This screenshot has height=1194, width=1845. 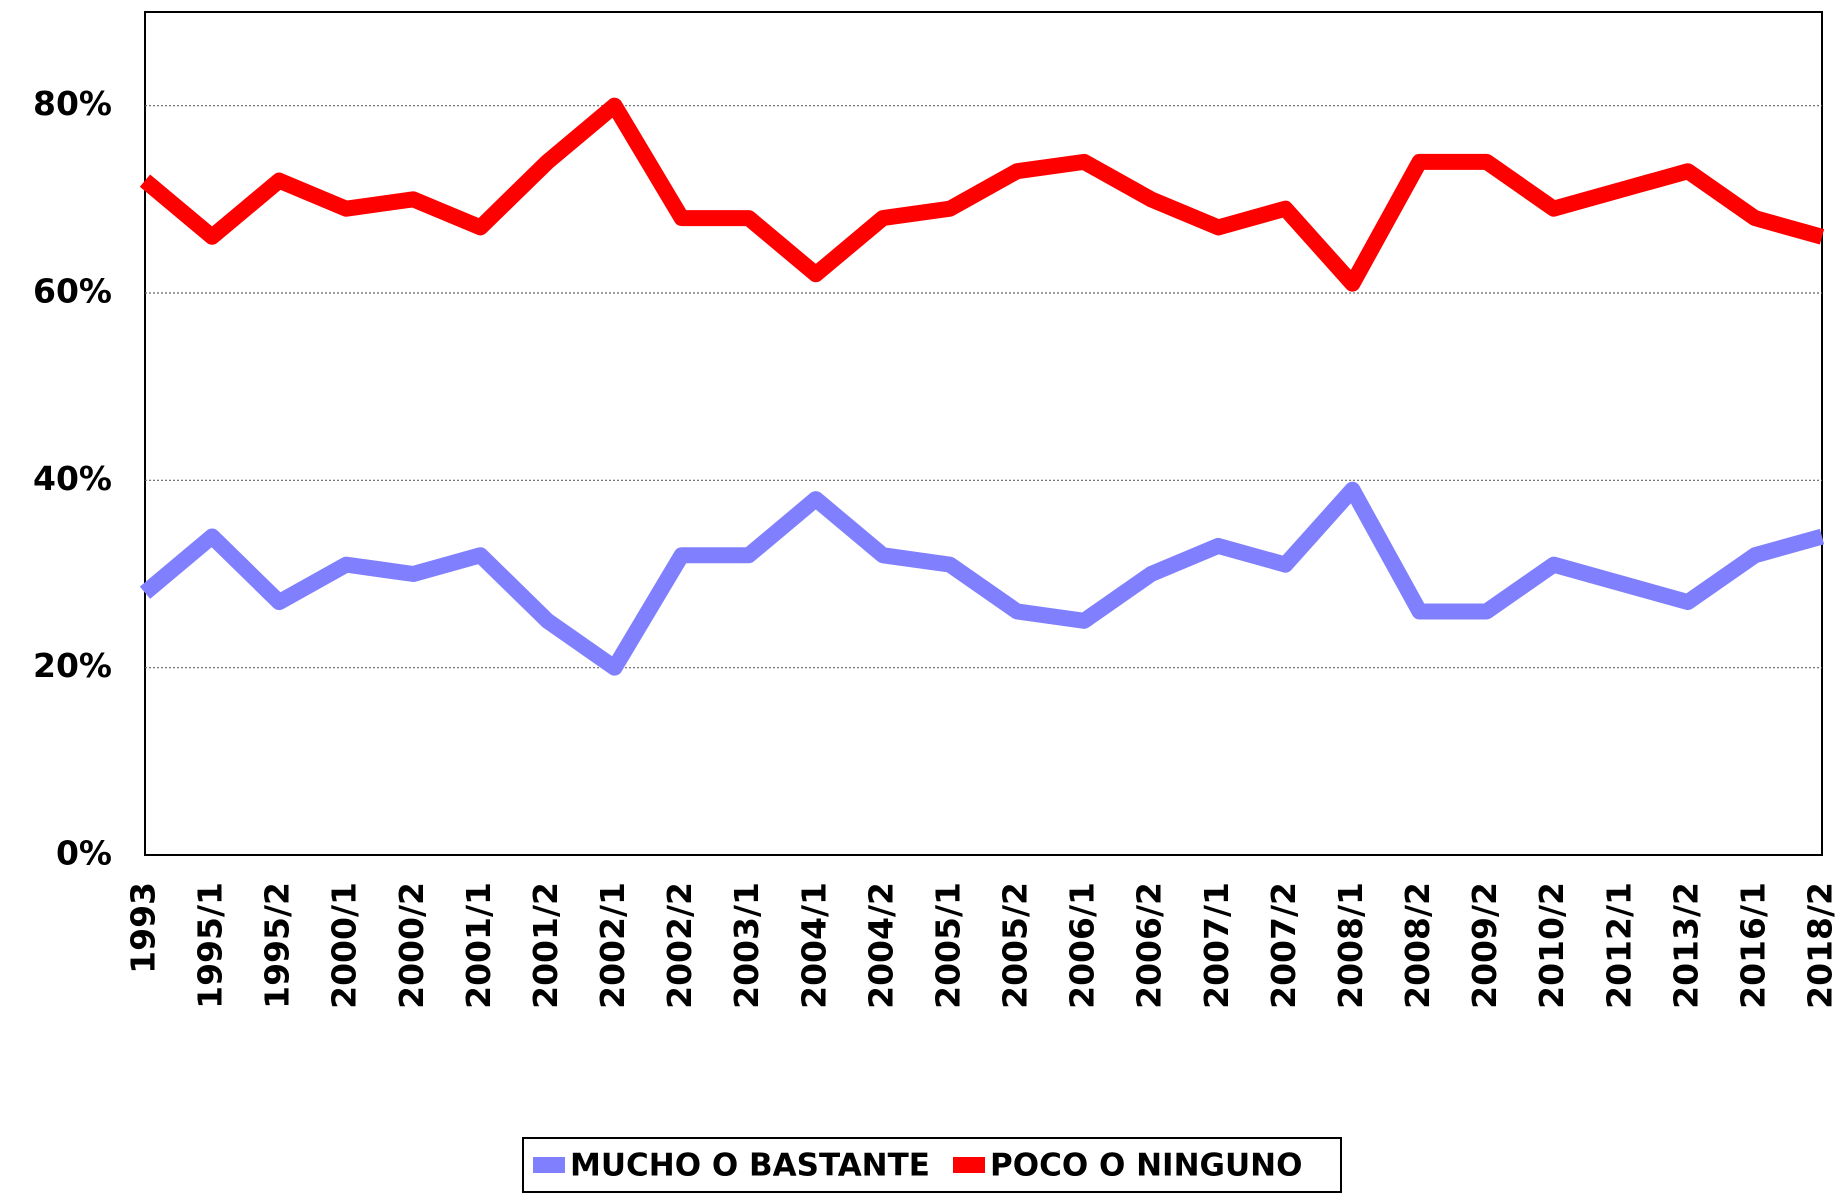 I want to click on x-tick-label: 2005/1, so click(x=947, y=945).